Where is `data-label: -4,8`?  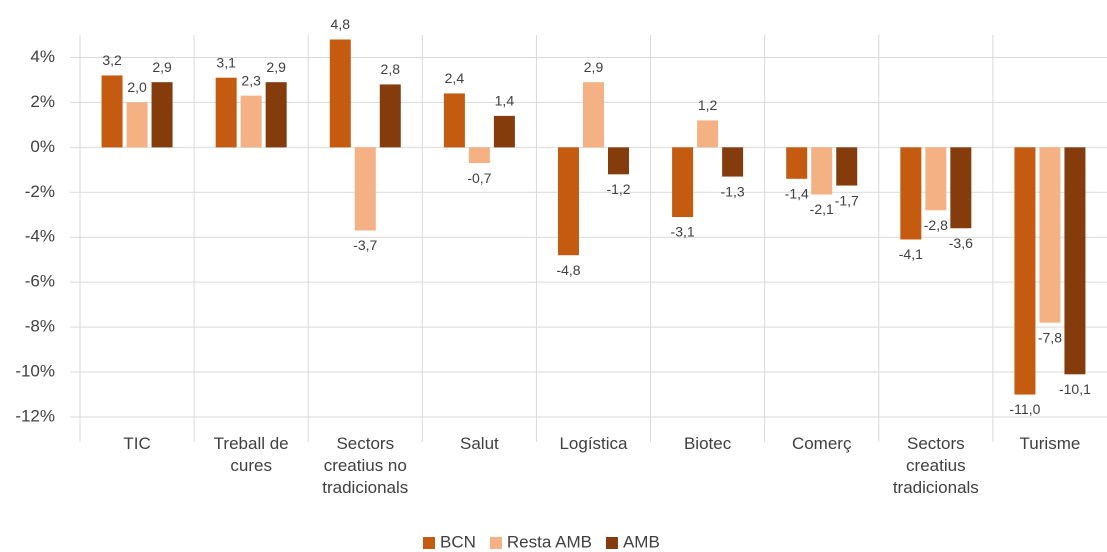 data-label: -4,8 is located at coordinates (568, 270).